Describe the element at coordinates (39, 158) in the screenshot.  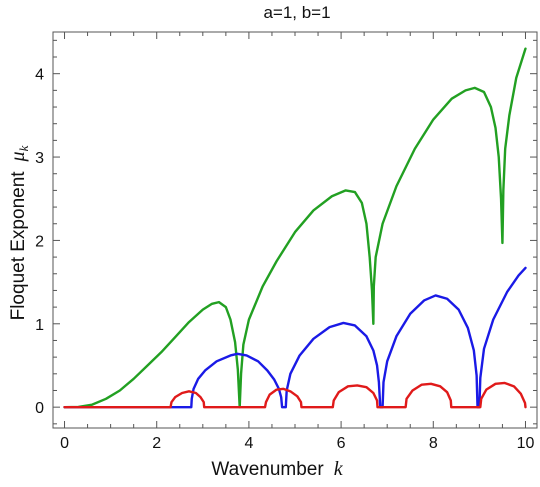
I see `y-tick-label: 3` at that location.